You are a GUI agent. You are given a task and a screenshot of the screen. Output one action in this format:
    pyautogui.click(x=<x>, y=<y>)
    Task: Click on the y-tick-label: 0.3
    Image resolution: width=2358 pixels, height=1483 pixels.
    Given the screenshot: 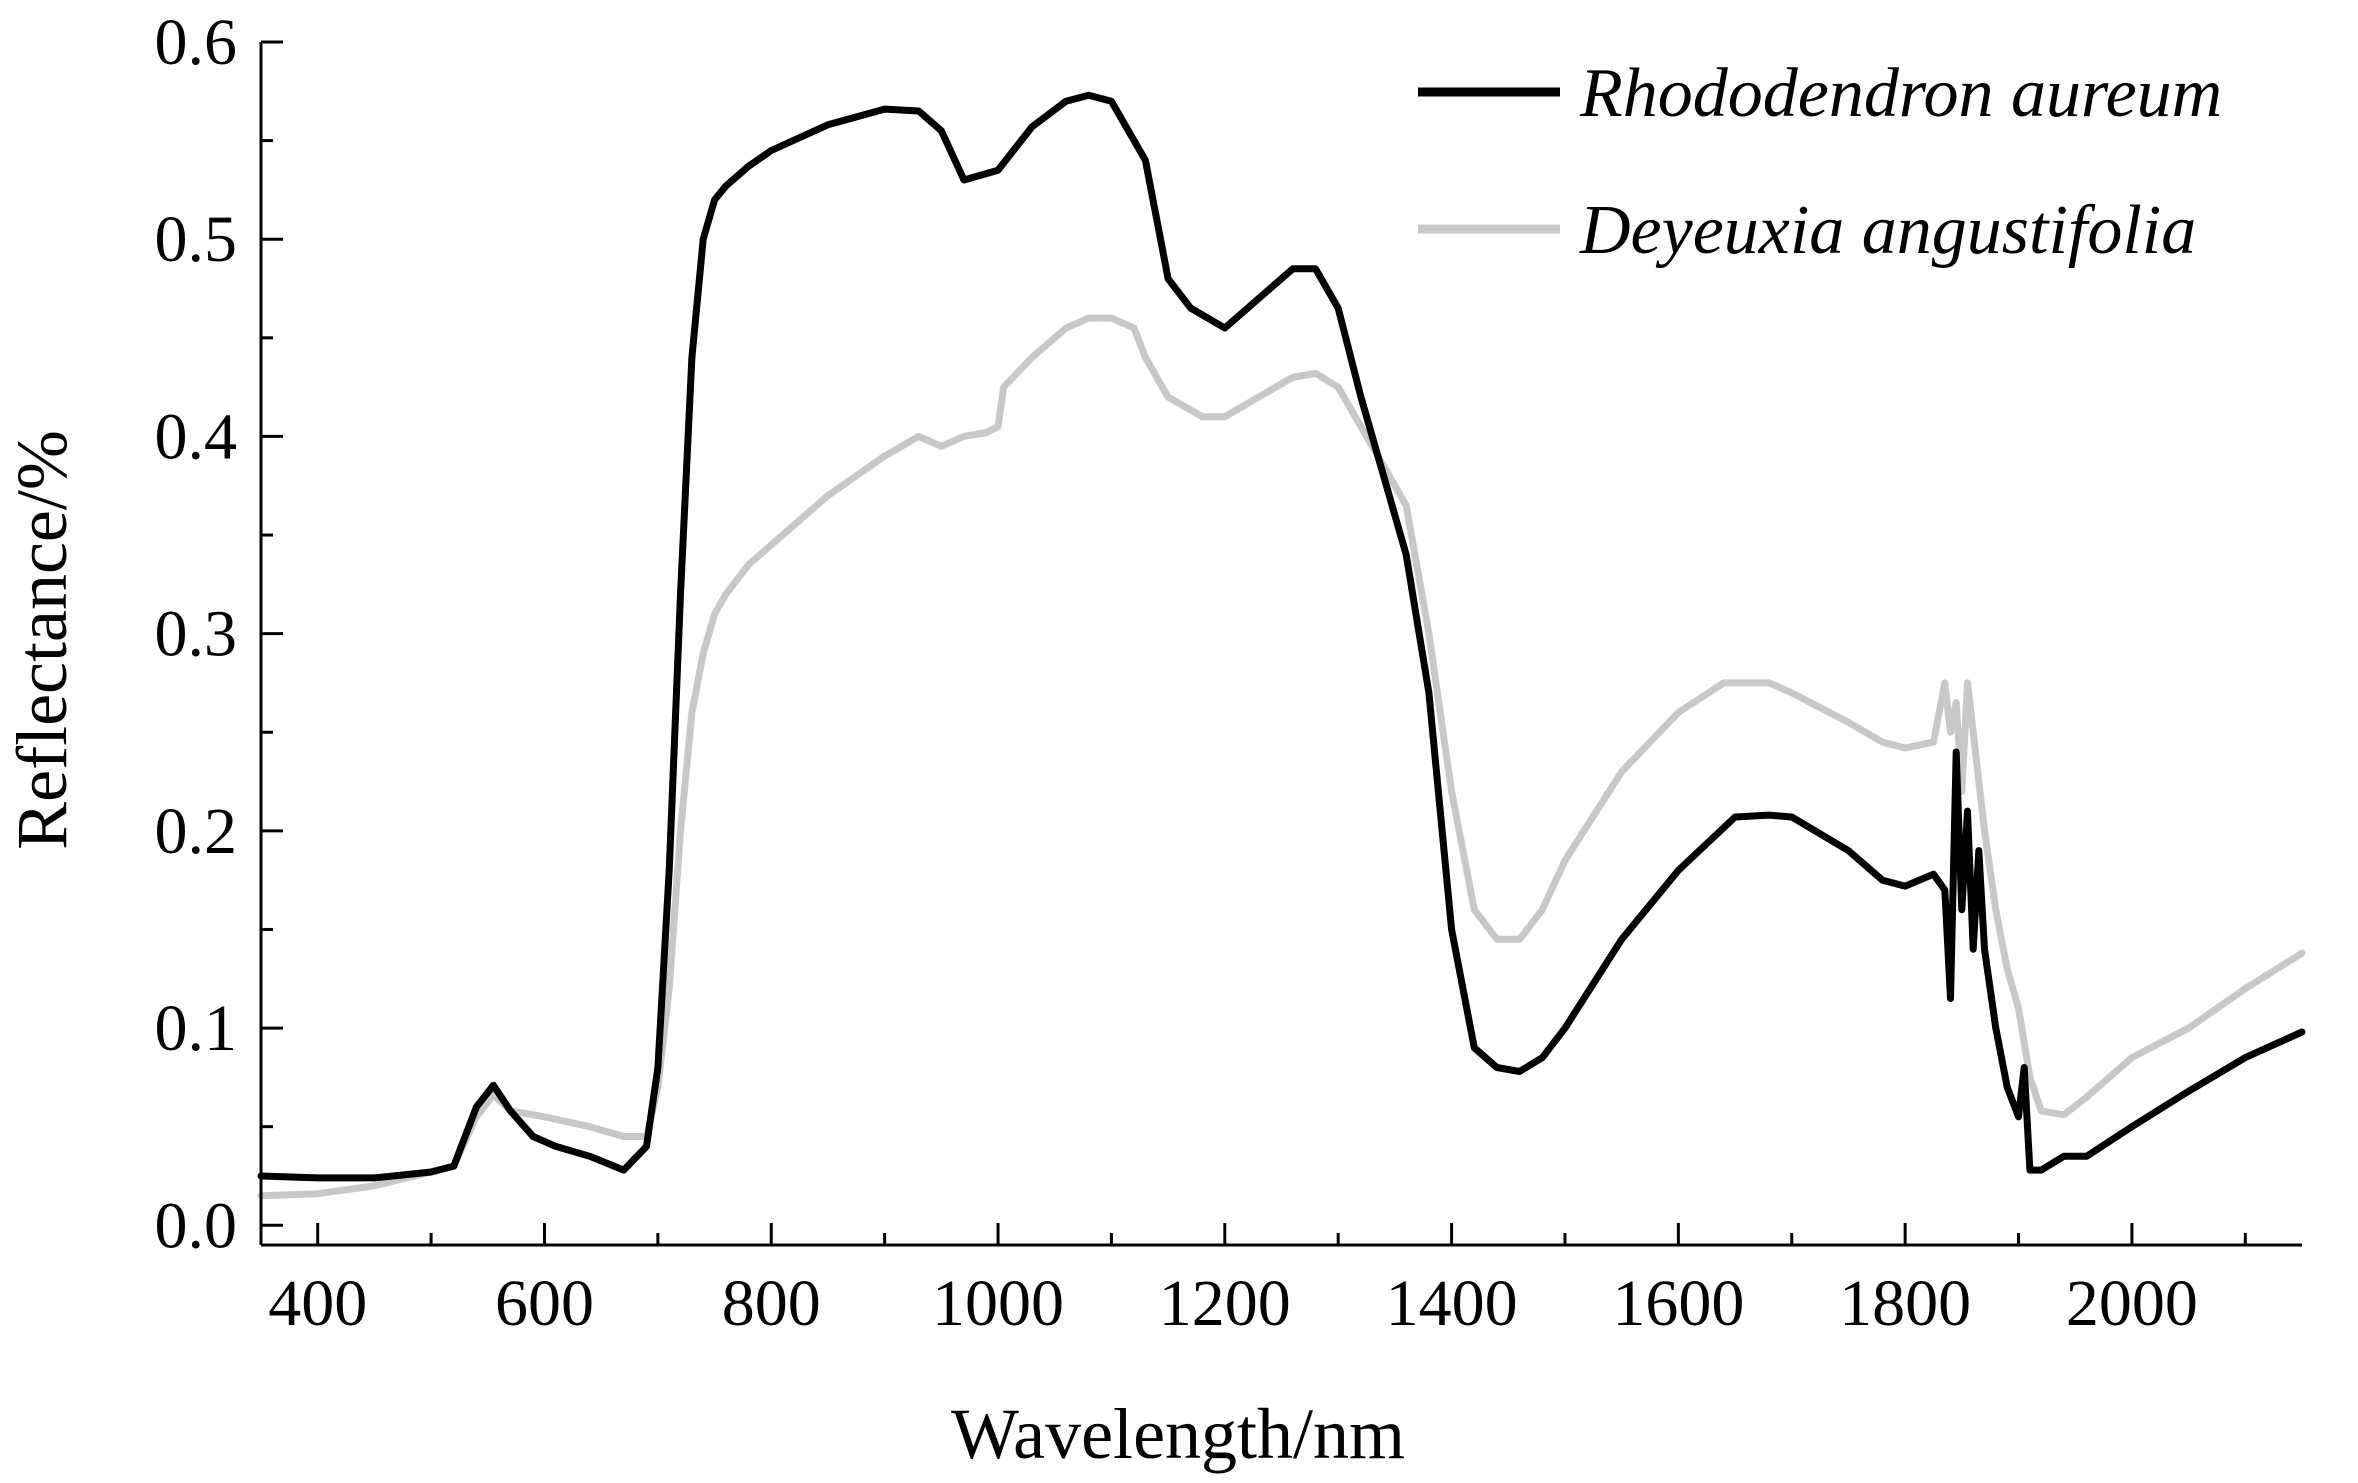 What is the action you would take?
    pyautogui.click(x=196, y=634)
    